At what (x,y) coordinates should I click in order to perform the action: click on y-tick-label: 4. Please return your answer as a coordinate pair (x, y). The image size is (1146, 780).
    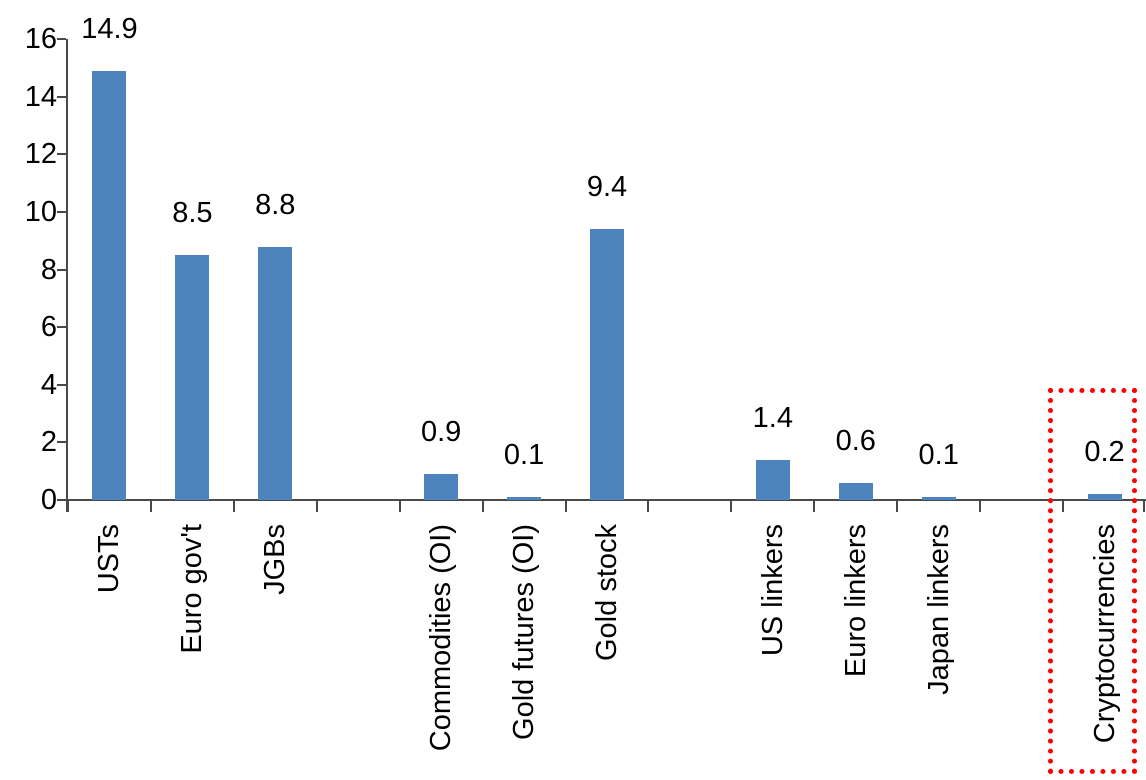
    Looking at the image, I should click on (48, 384).